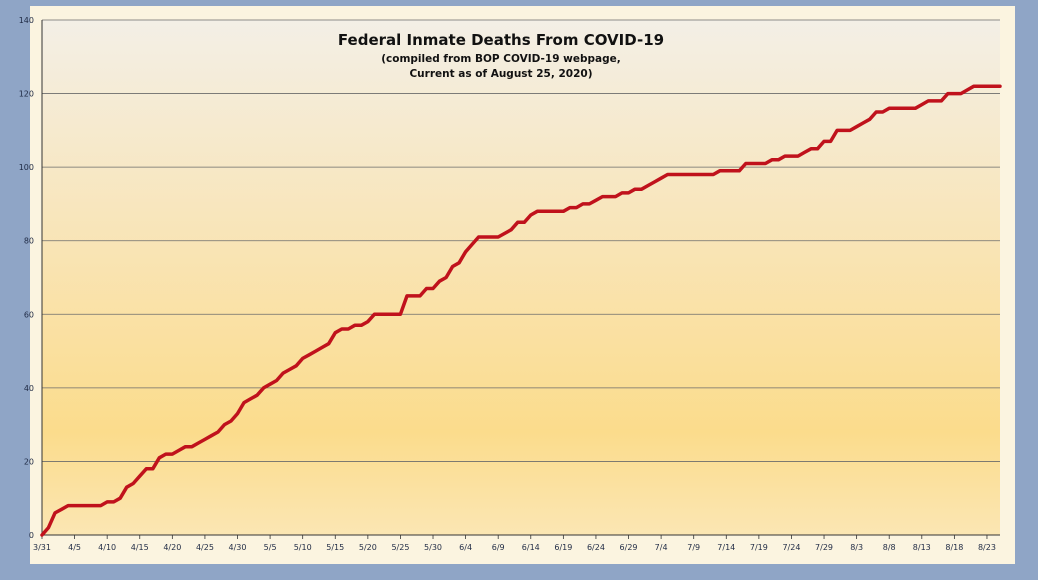 The height and width of the screenshot is (580, 1038). Describe the element at coordinates (303, 547) in the screenshot. I see `x-tick-label: 5/10` at that location.